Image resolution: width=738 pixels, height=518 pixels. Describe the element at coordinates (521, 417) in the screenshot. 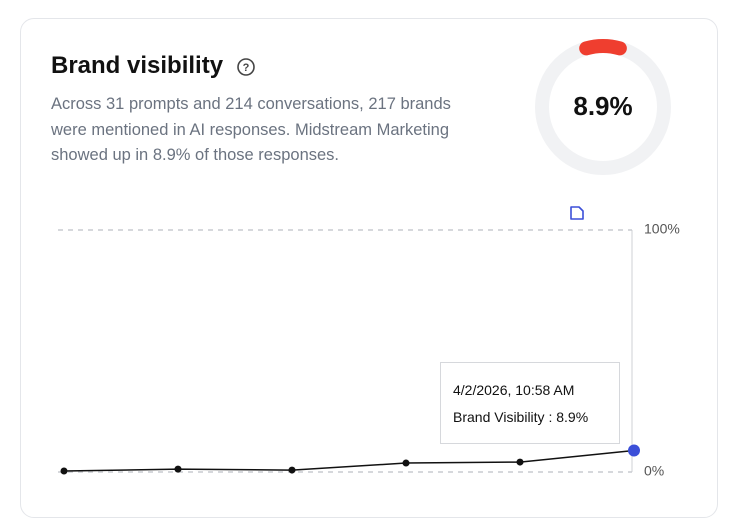

I see `tooltip-value: Brand Visibility : 8.9%` at that location.